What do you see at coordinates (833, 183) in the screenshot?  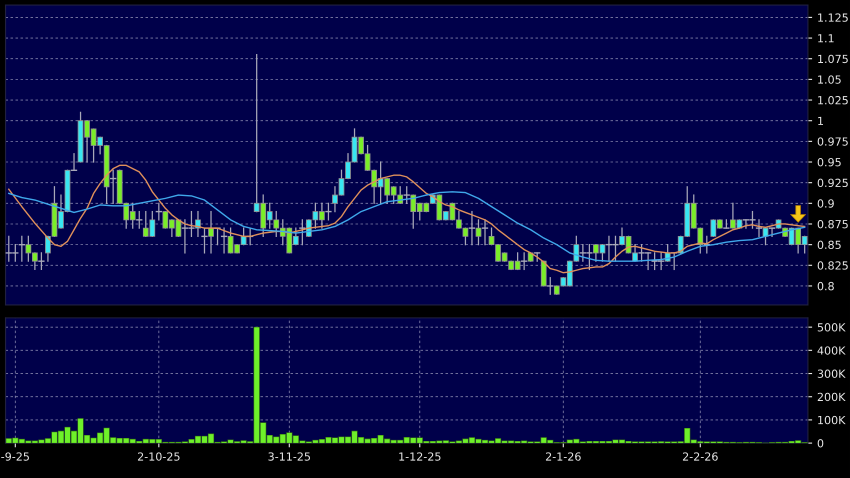 I see `y-tick-label: 0.925` at bounding box center [833, 183].